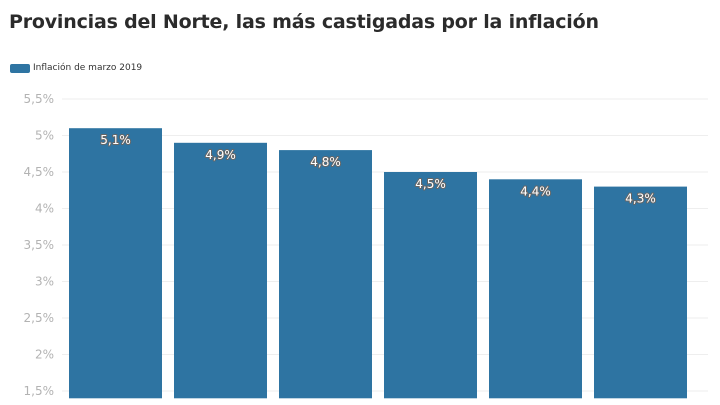 This screenshot has height=405, width=720. What do you see at coordinates (20, 68) in the screenshot?
I see `legend-swatch` at bounding box center [20, 68].